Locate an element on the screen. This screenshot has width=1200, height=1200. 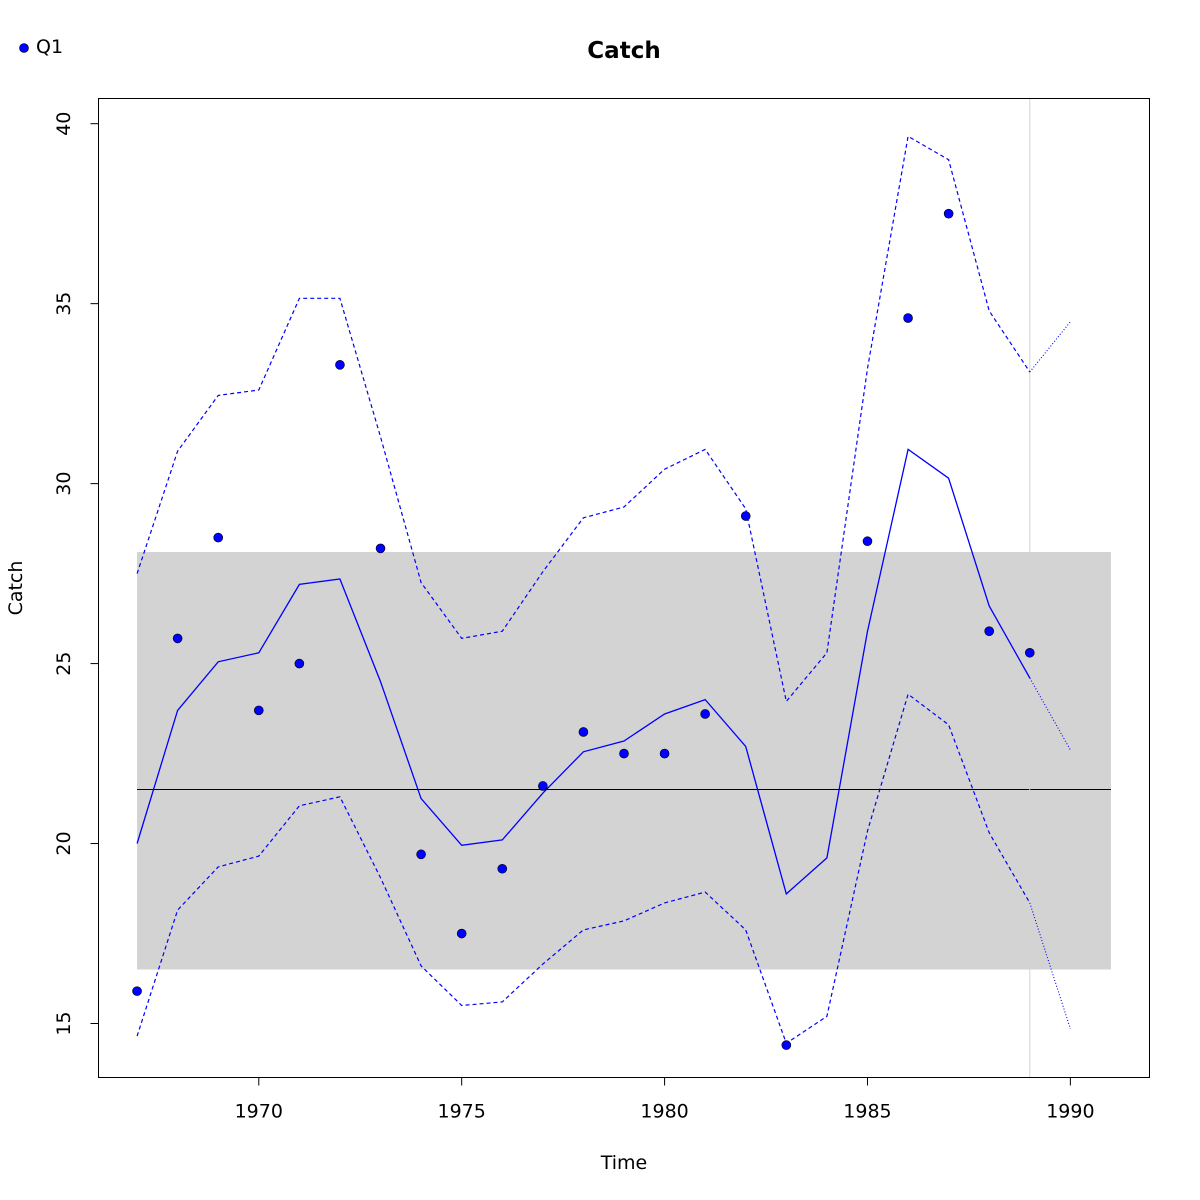
y-tick-label: 40 is located at coordinates (64, 124).